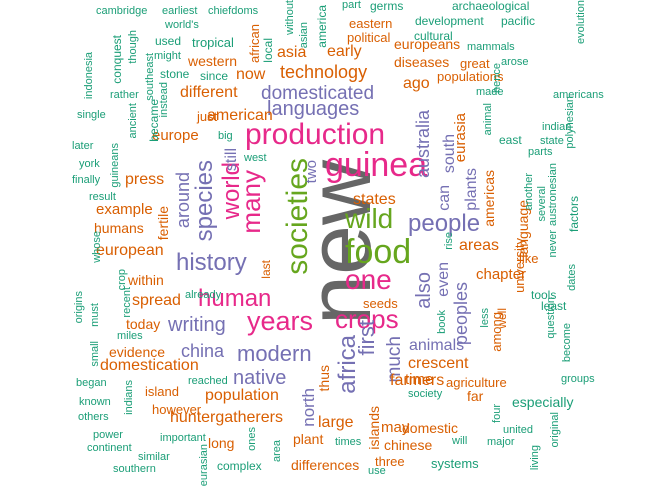  What do you see at coordinates (168, 41) in the screenshot?
I see `cloud-word: used` at bounding box center [168, 41].